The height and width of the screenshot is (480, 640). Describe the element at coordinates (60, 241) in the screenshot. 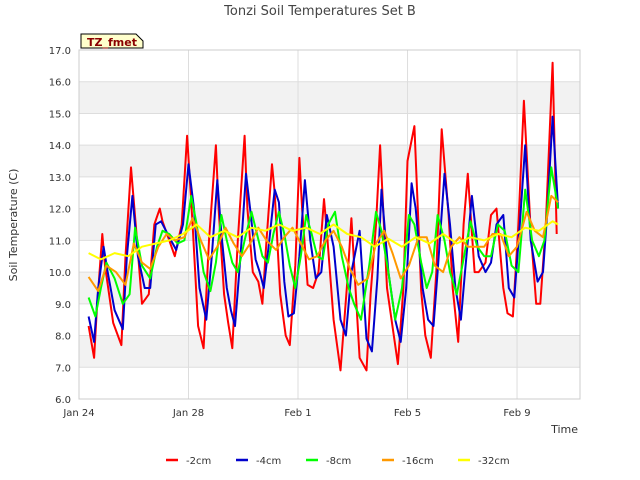

I see `y-tick-label: 11.0` at that location.